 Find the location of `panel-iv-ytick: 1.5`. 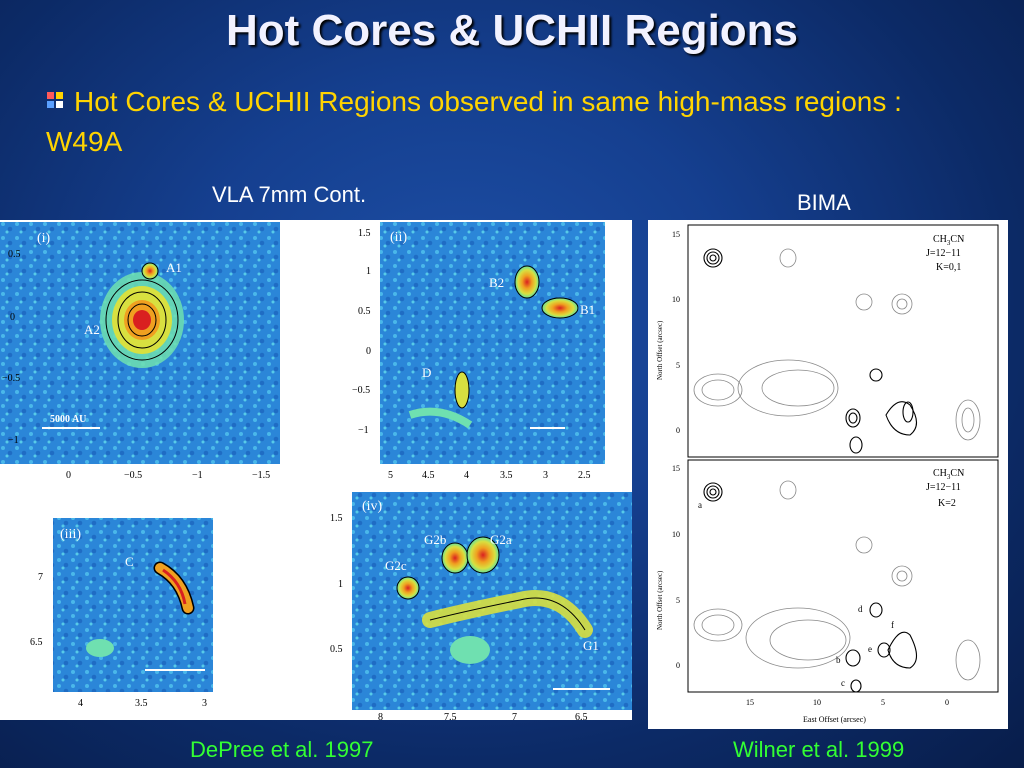

panel-iv-ytick: 1.5 is located at coordinates (336, 518).